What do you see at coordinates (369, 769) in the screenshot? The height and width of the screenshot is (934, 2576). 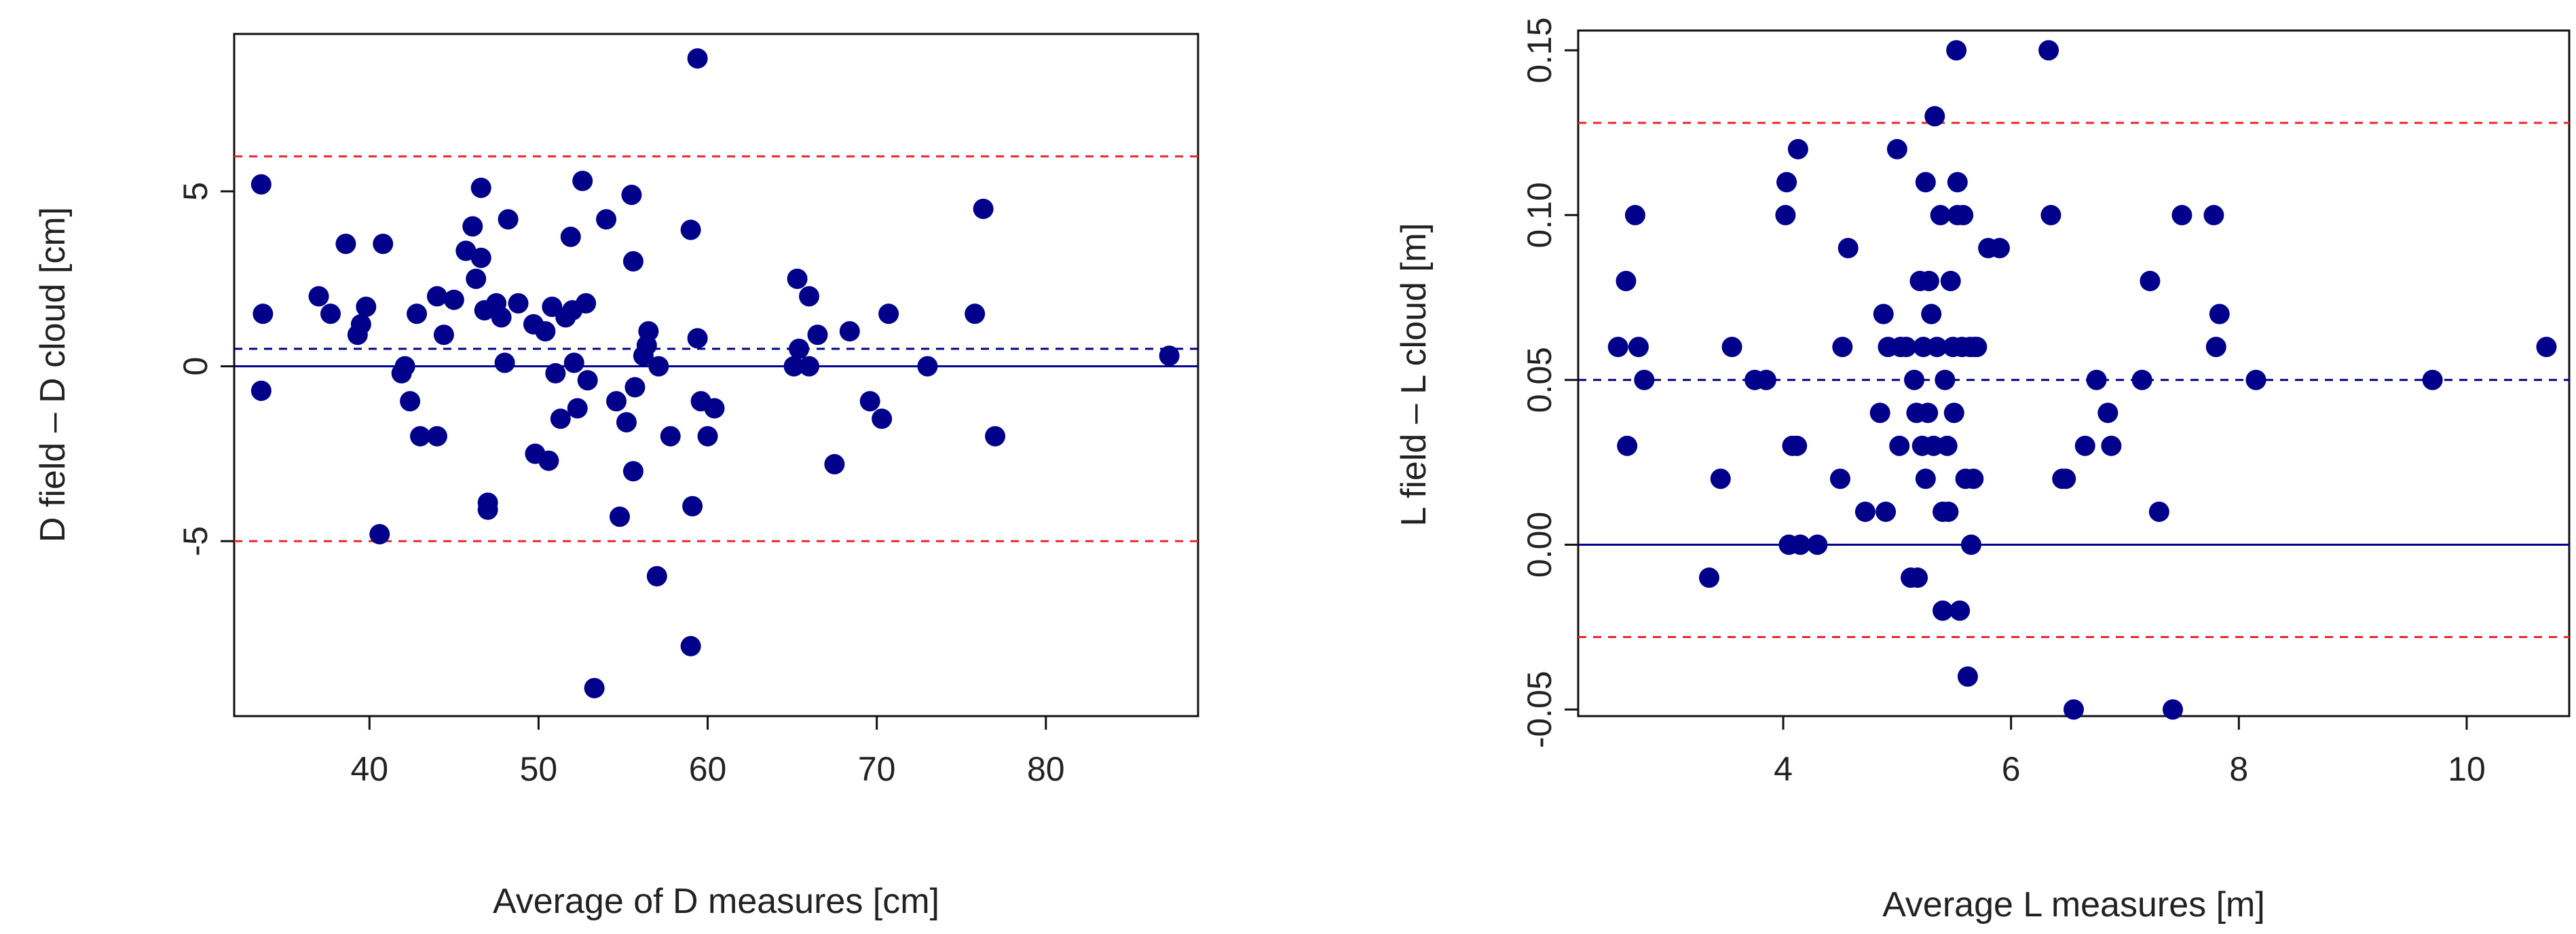 I see `left-x-tick-label: 40` at bounding box center [369, 769].